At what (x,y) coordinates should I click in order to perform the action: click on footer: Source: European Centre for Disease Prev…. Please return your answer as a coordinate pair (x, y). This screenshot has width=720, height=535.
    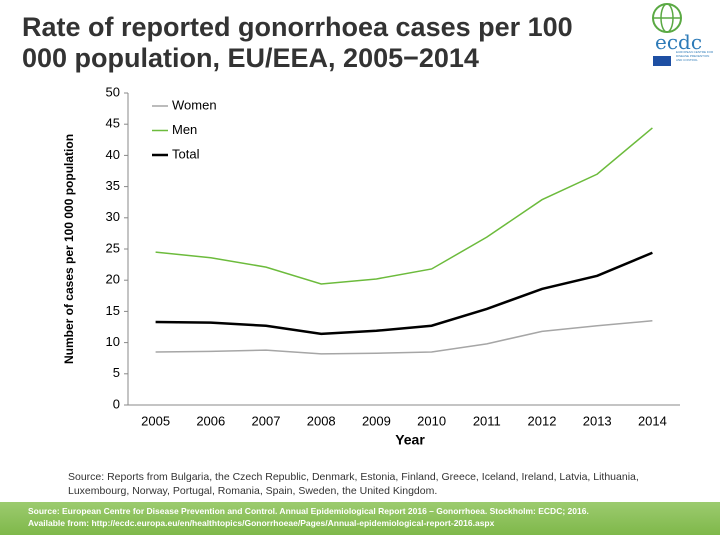
    Looking at the image, I should click on (360, 518).